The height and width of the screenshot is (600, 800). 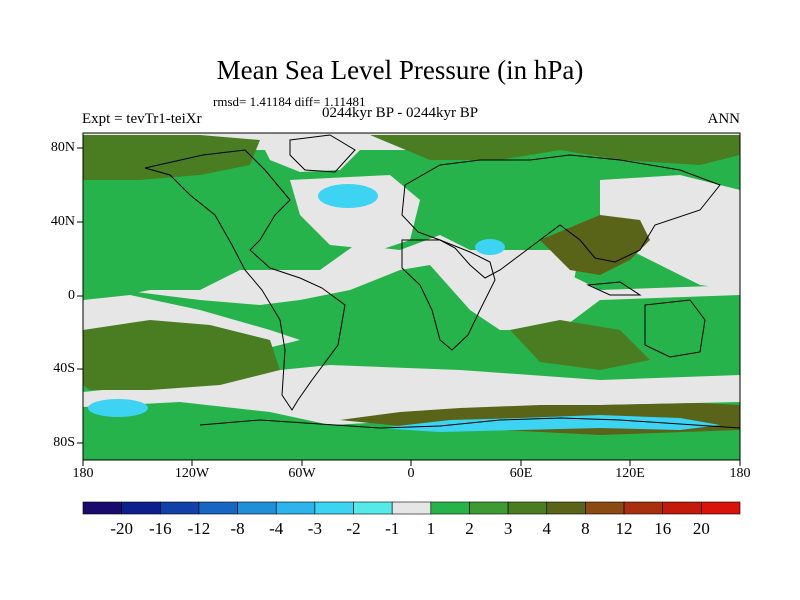 What do you see at coordinates (508, 528) in the screenshot?
I see `colorbar-label: 3` at bounding box center [508, 528].